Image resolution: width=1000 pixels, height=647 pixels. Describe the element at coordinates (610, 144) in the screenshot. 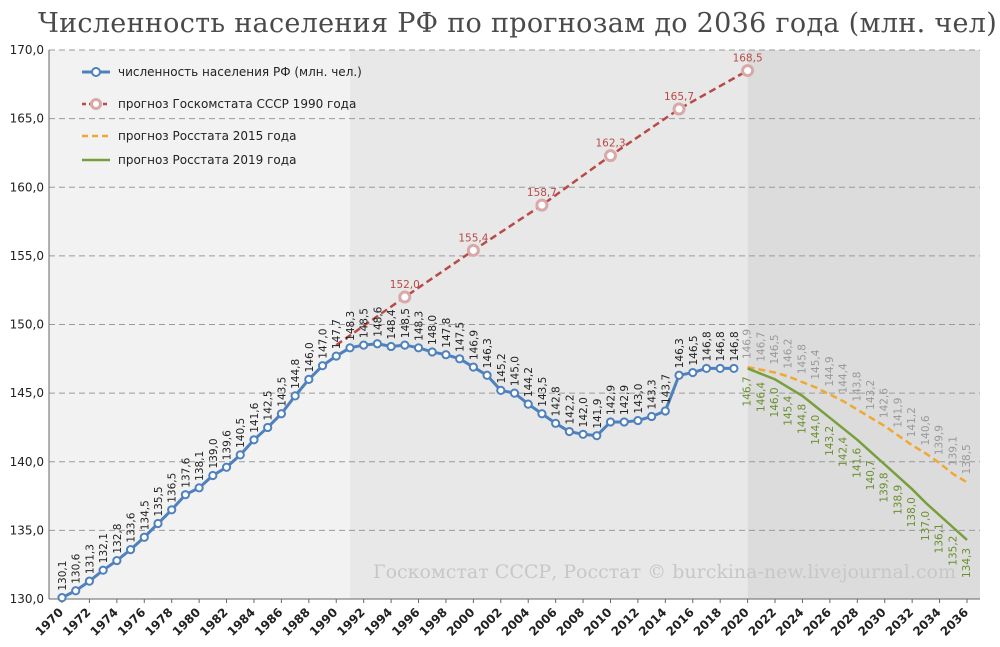

I see `goskomstat-data-label: 162,3` at that location.